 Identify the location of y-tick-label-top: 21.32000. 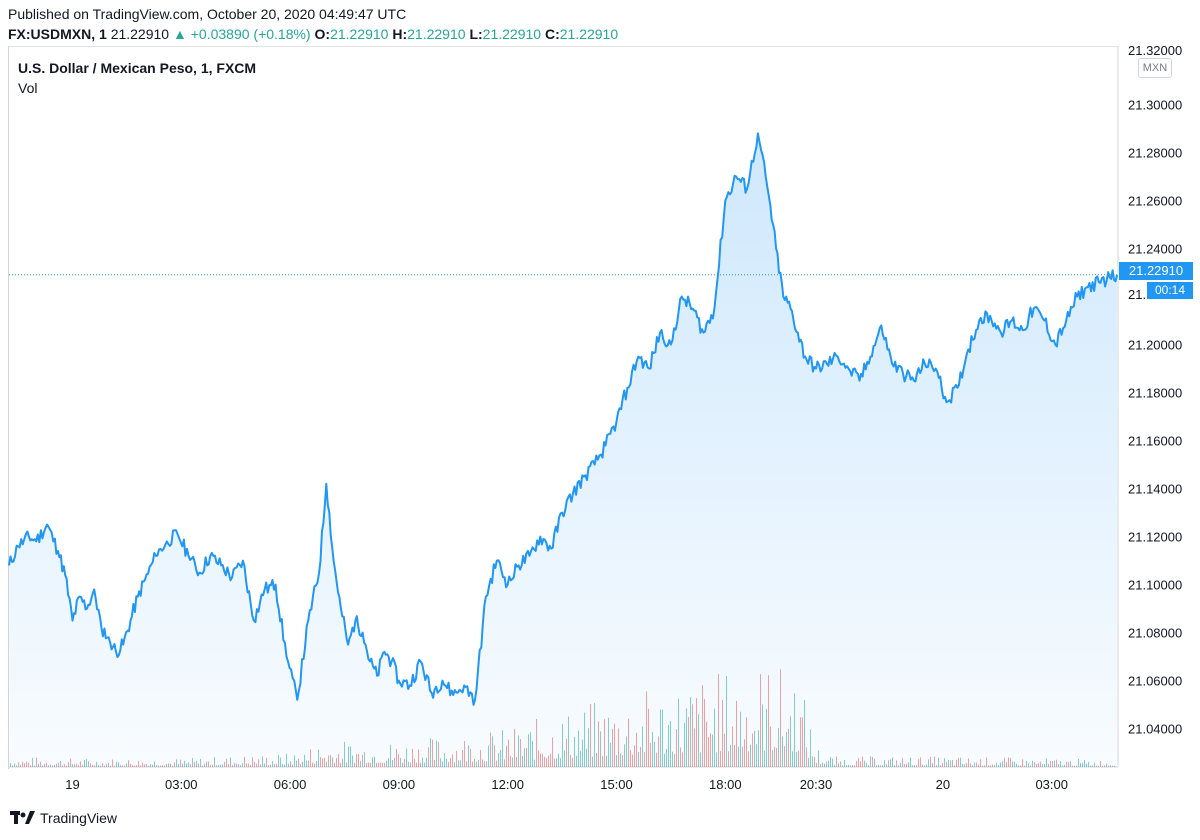
(1155, 50).